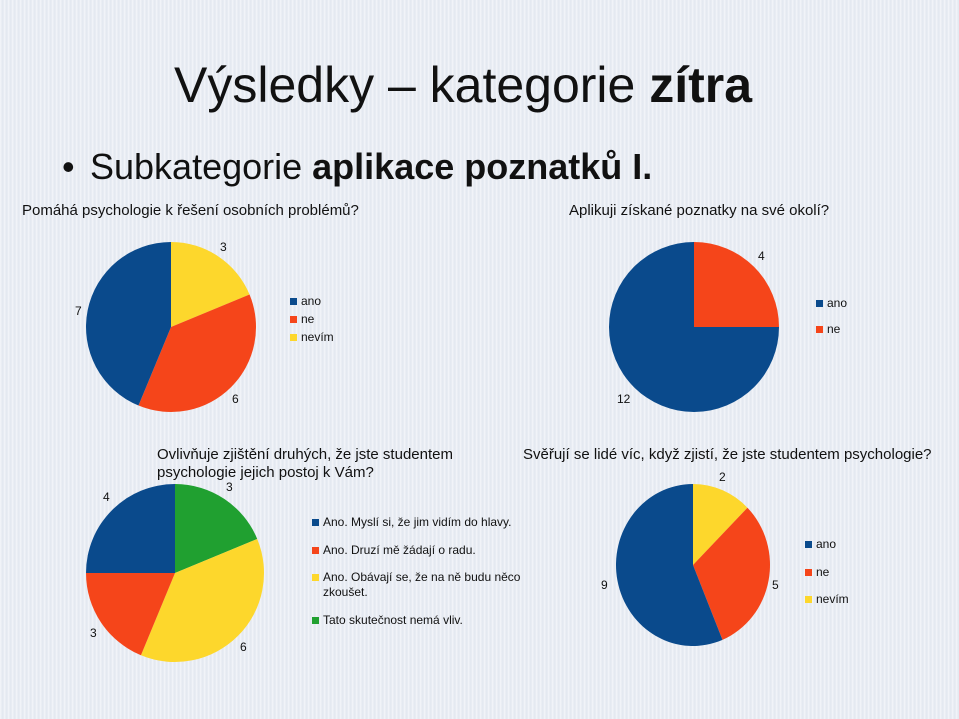 This screenshot has width=959, height=719. I want to click on title-bold: zítra, so click(701, 85).